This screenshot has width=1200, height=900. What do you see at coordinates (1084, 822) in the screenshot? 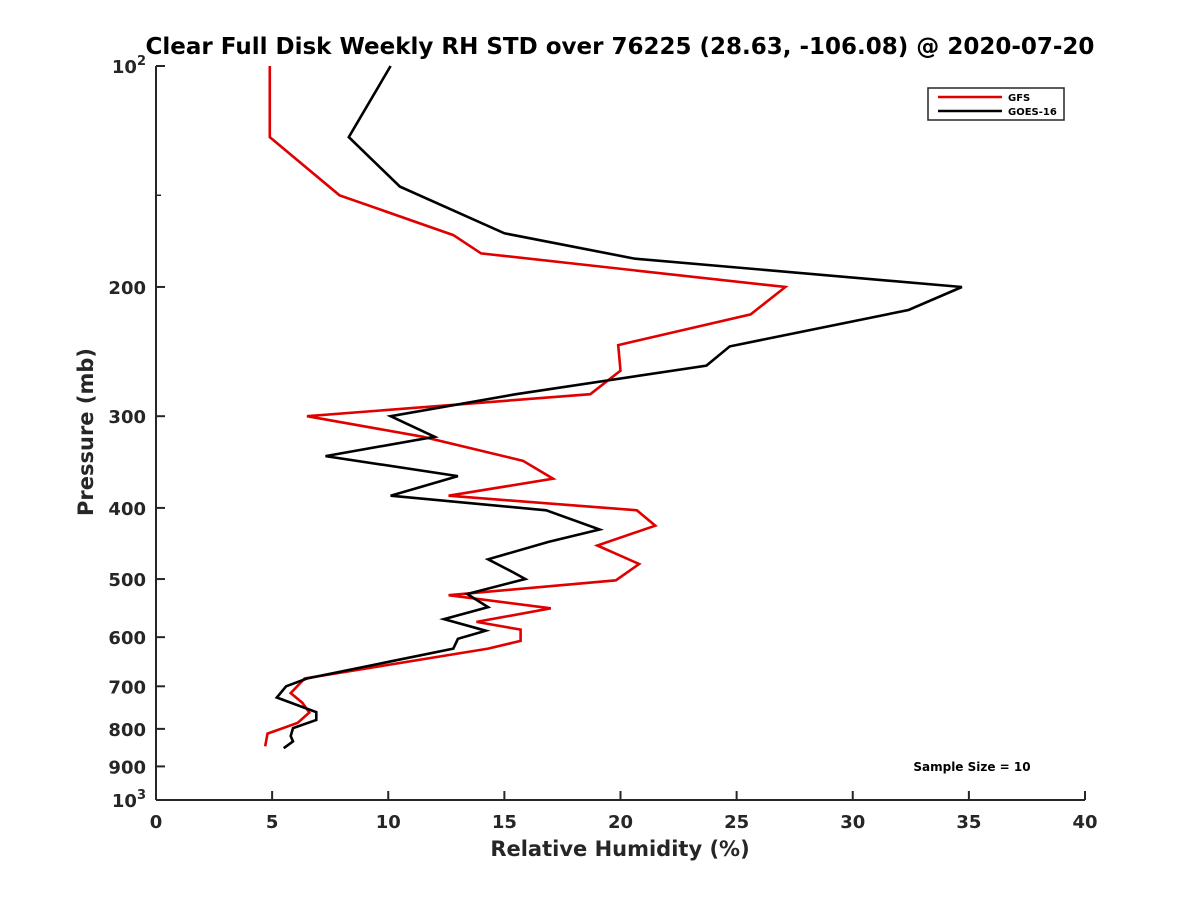
I see `x-tick-label: 40` at bounding box center [1084, 822].